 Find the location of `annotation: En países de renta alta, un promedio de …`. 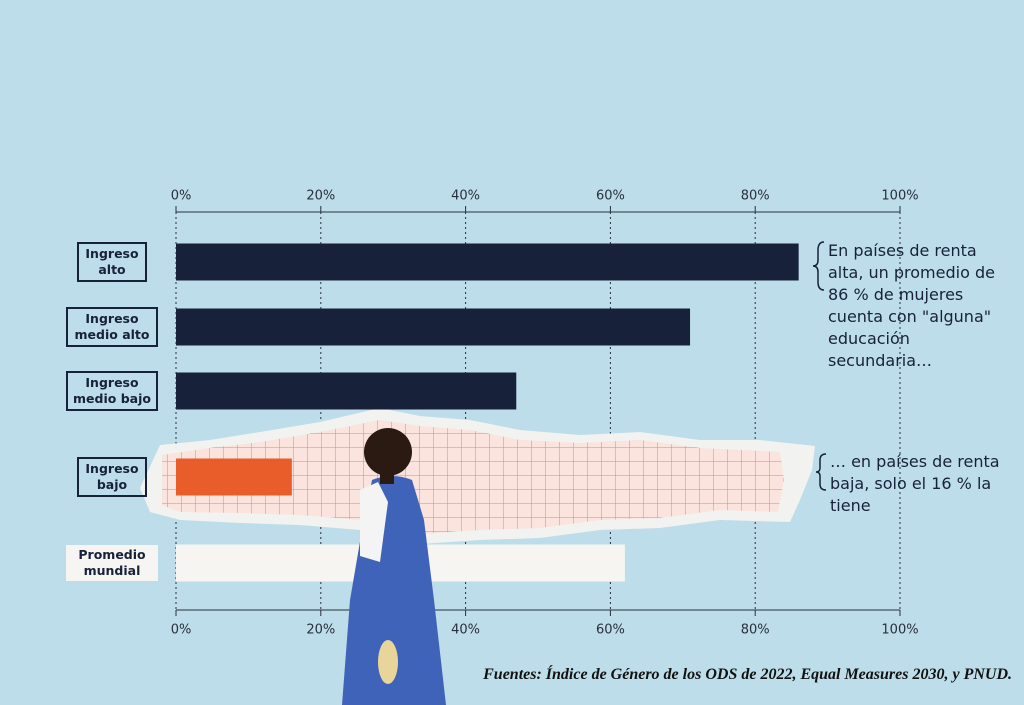

annotation: En países de renta alta, un promedio de … is located at coordinates (911, 305).